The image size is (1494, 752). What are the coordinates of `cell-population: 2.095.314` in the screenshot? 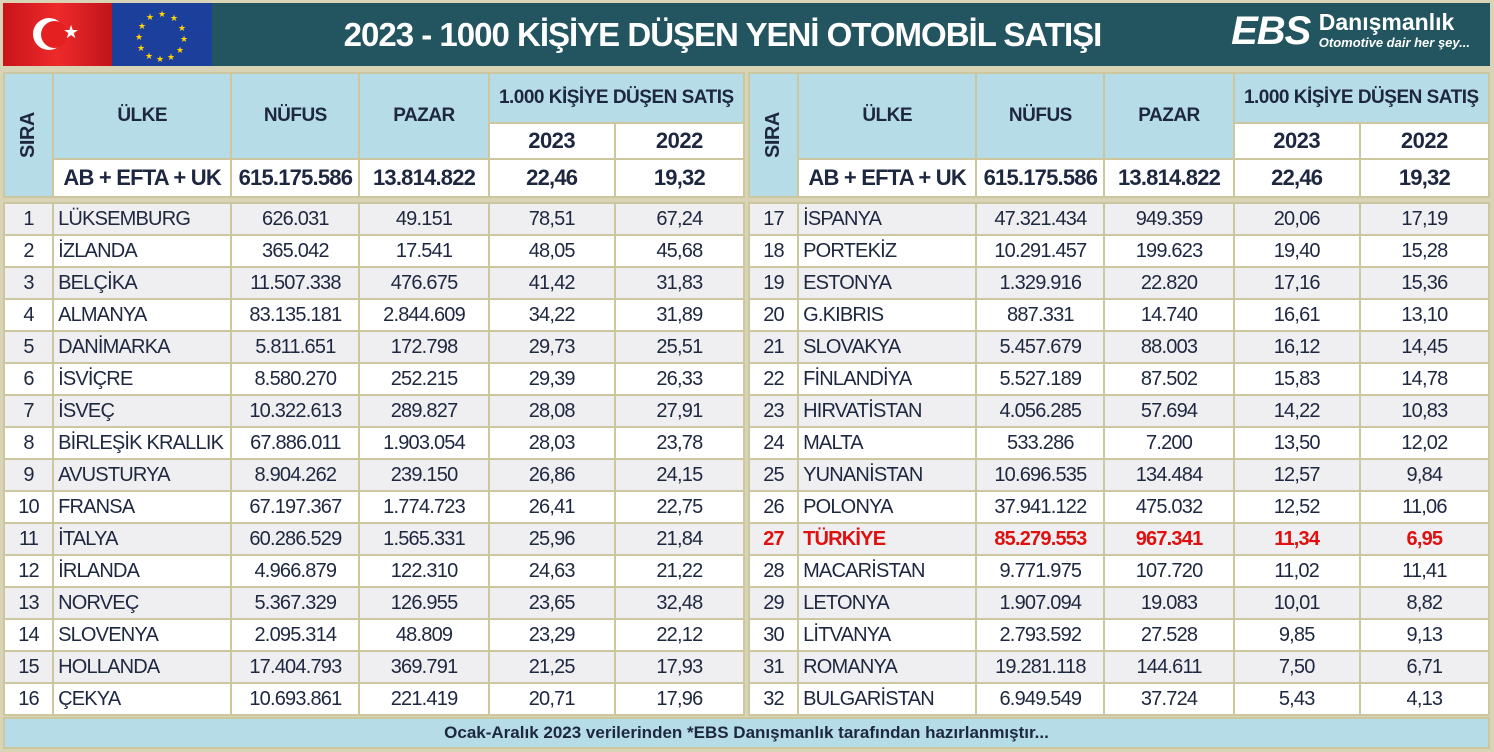 It's located at (295, 635).